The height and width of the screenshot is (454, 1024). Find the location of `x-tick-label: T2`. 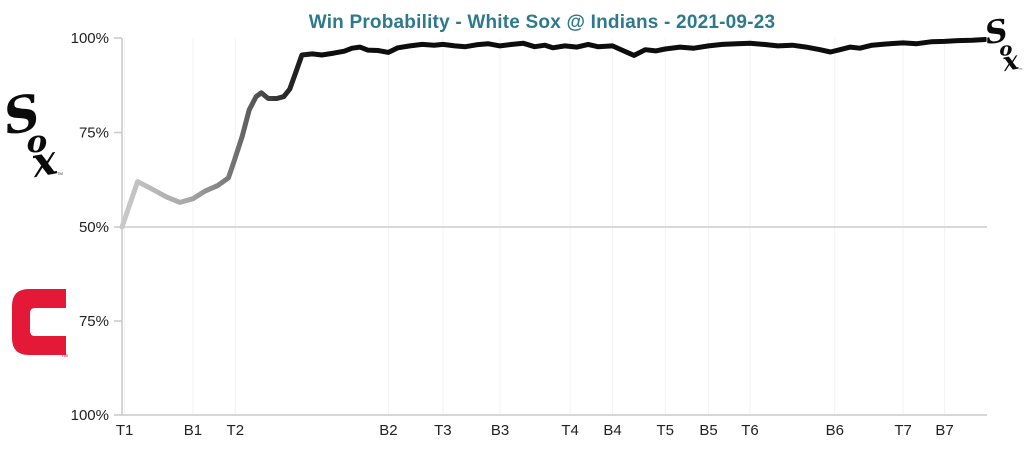

x-tick-label: T2 is located at coordinates (236, 430).